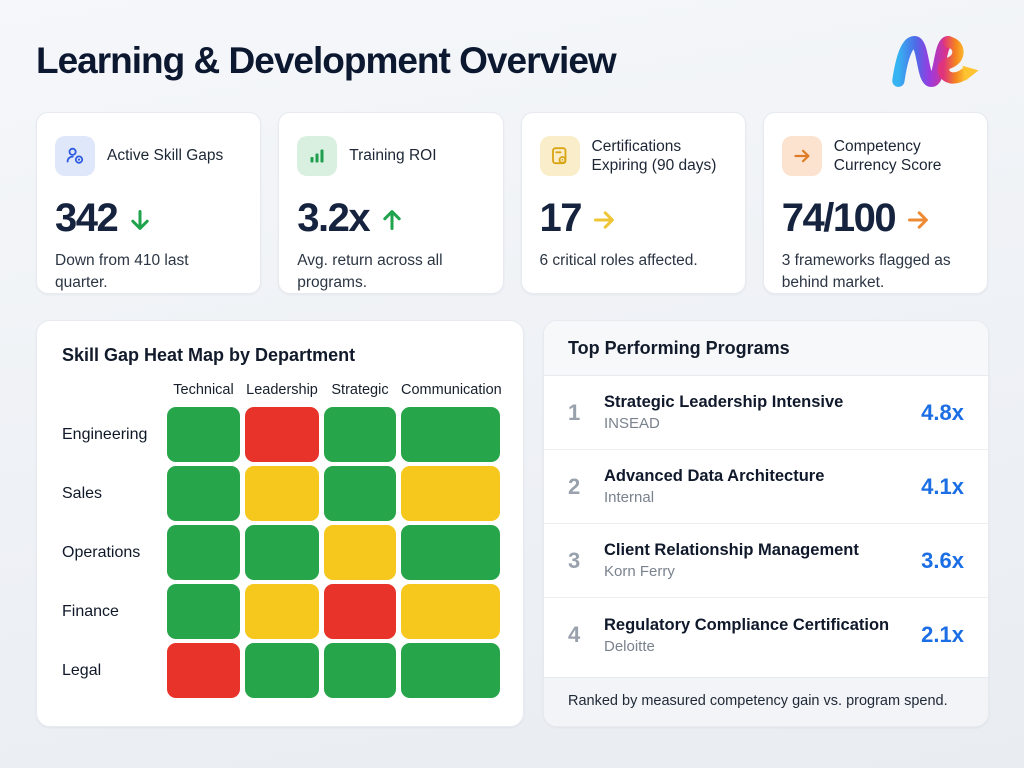 This screenshot has width=1024, height=768. I want to click on kpi-value: 17, so click(561, 218).